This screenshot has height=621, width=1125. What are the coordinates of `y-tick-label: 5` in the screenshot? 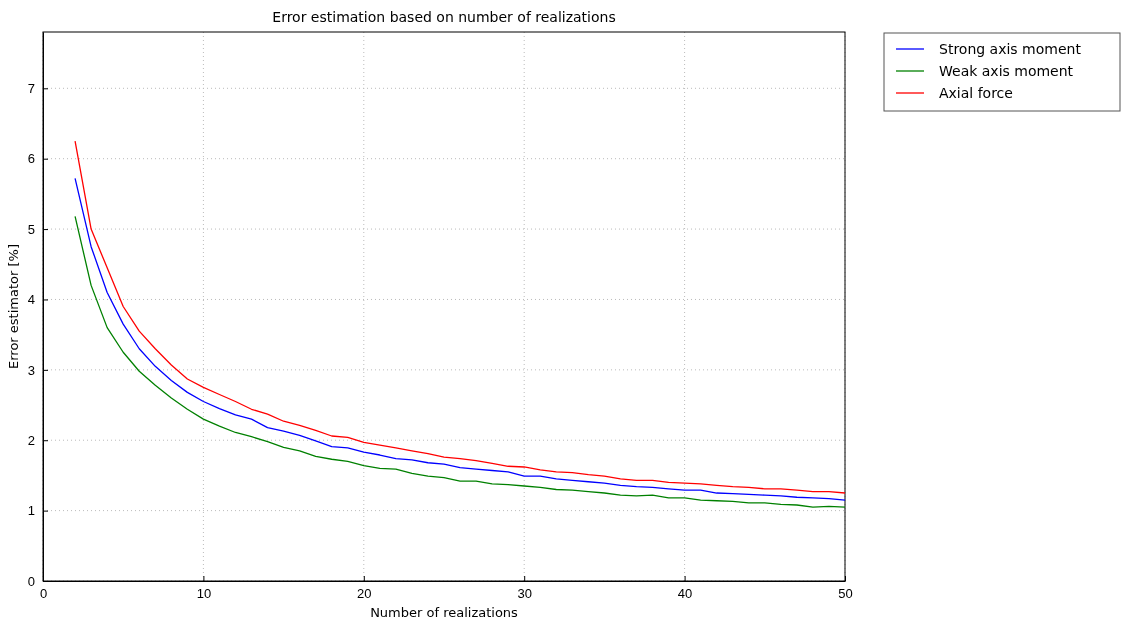 It's located at (31, 229).